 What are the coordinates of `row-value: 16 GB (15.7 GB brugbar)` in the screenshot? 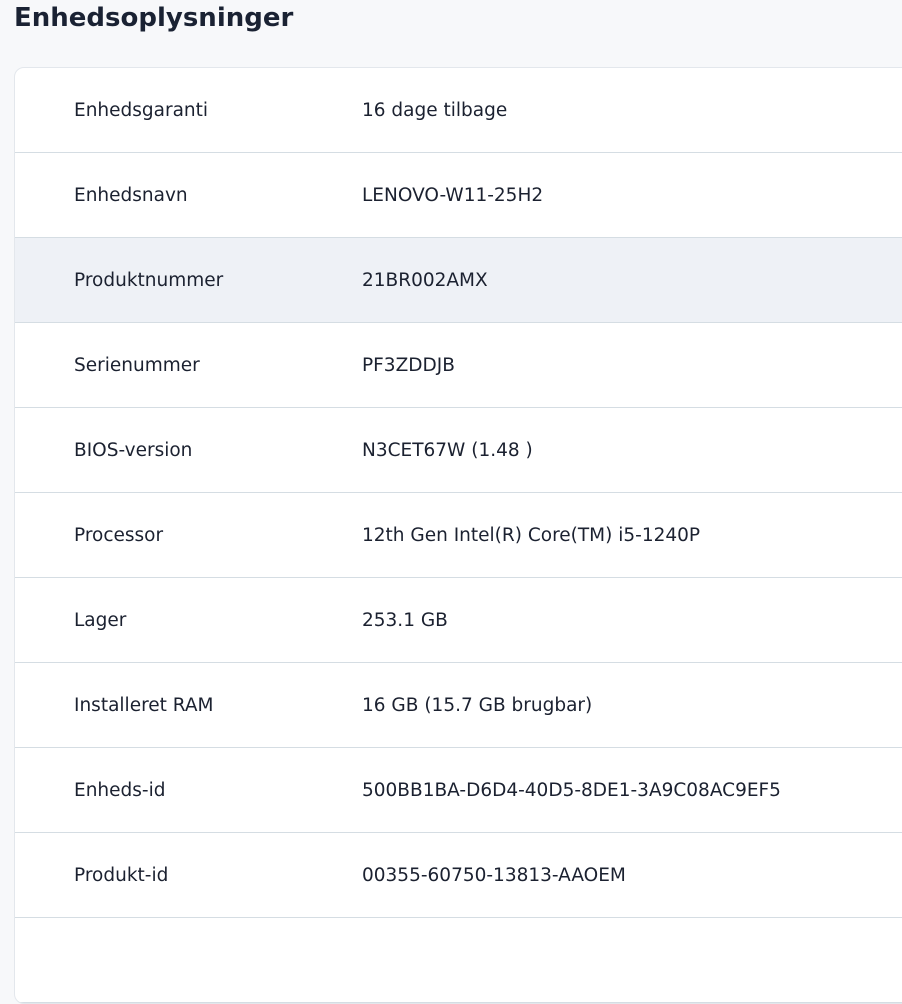 It's located at (477, 705).